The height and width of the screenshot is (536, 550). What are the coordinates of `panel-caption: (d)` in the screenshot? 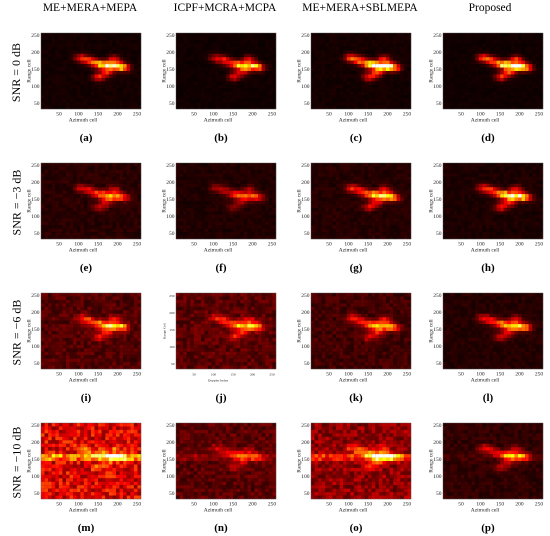 It's located at (488, 138).